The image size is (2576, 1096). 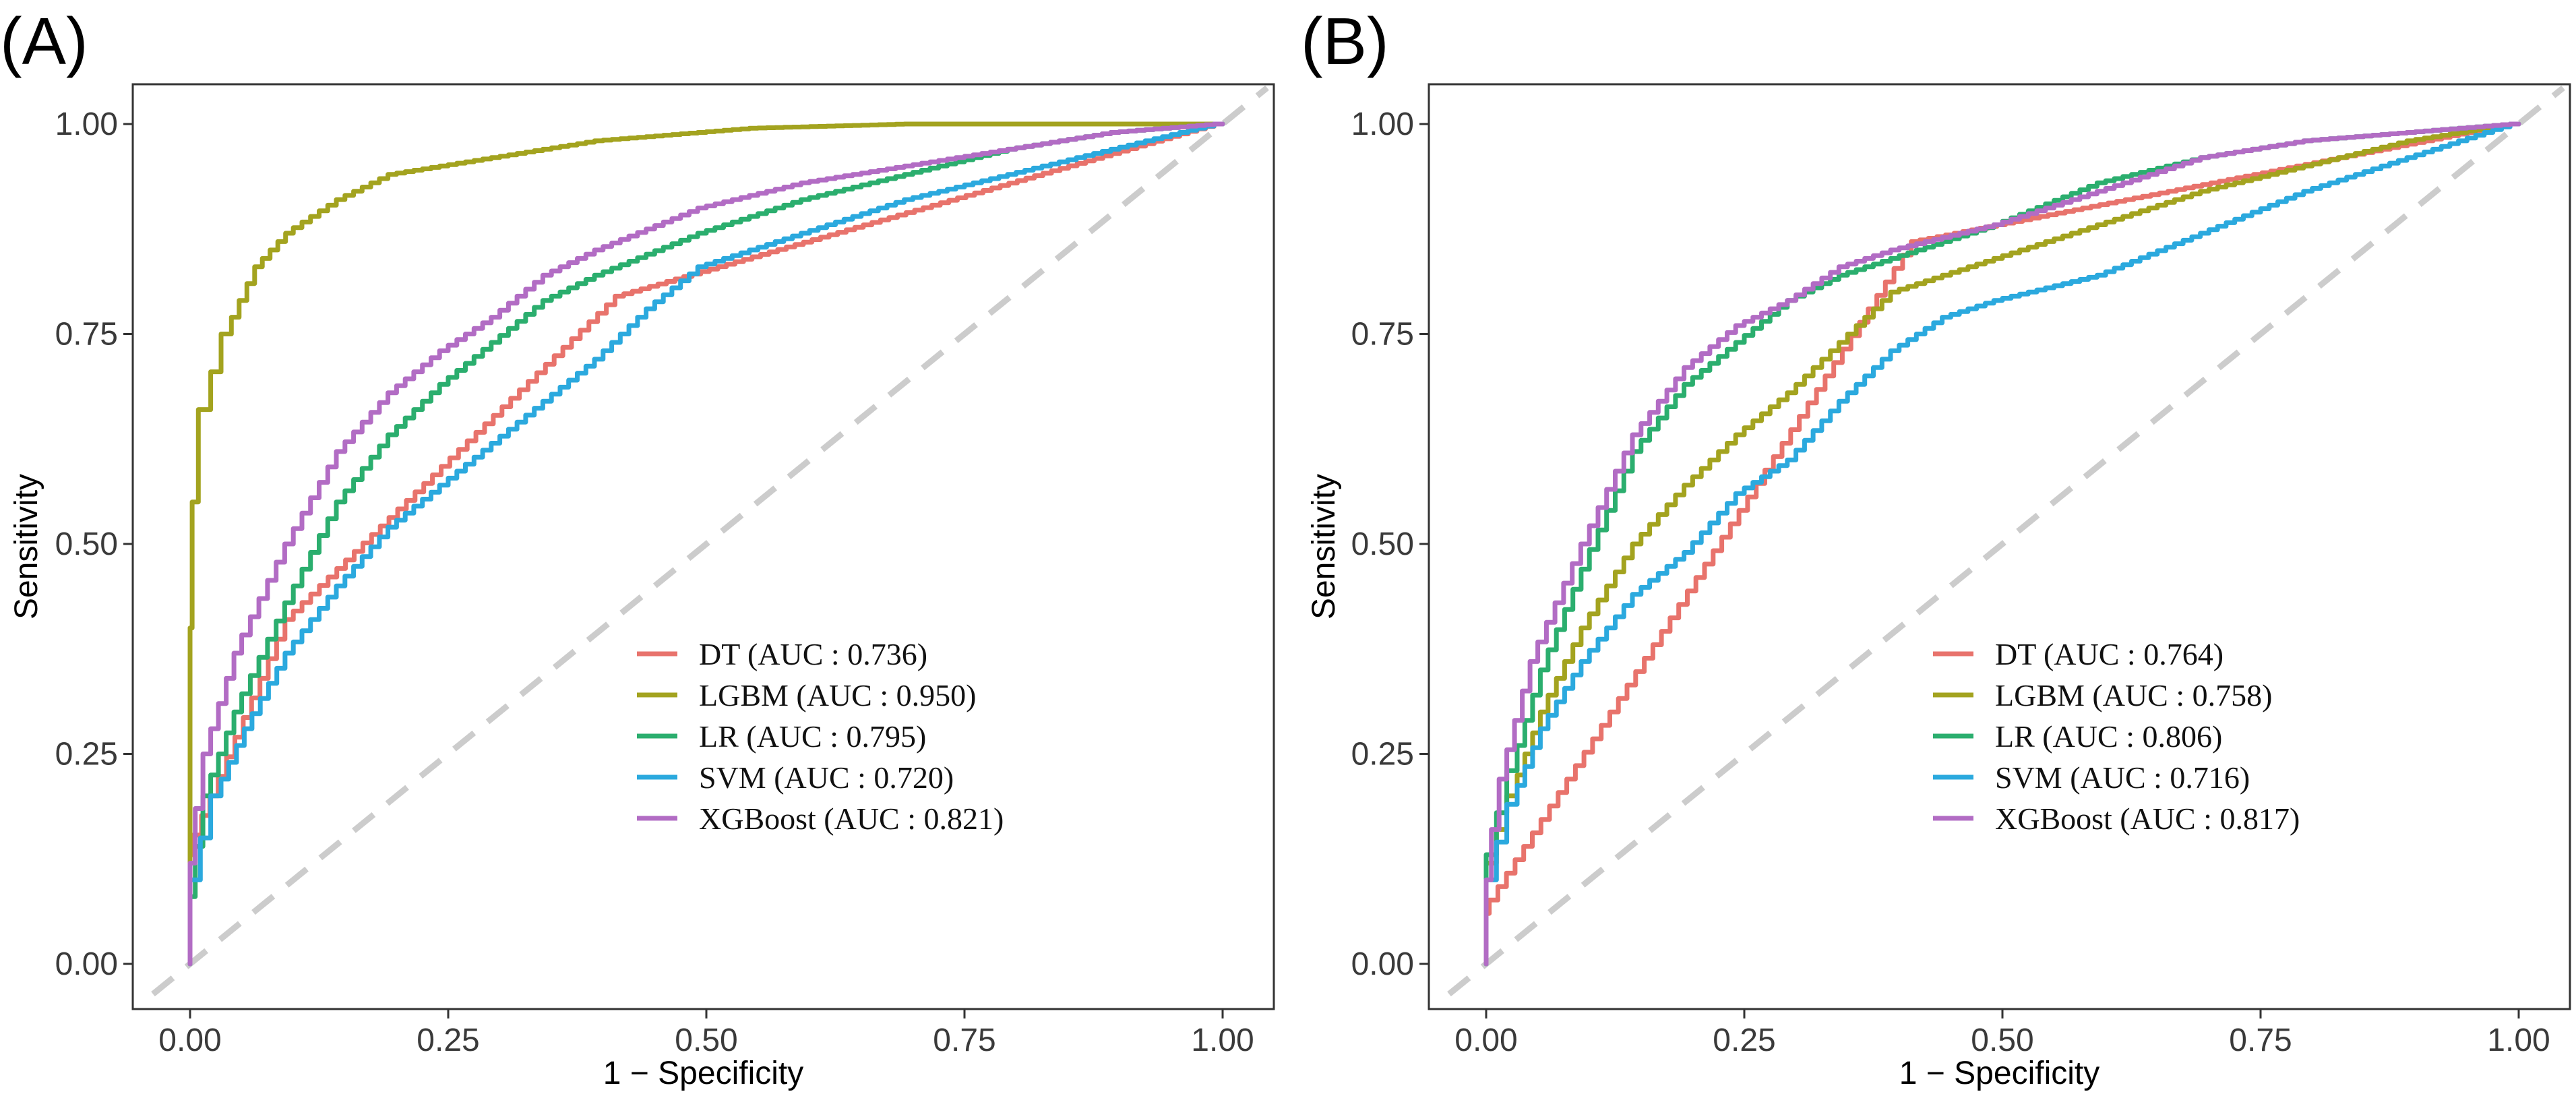 I want to click on legend-label-svm: SVM (AUC : 0.720), so click(x=827, y=777).